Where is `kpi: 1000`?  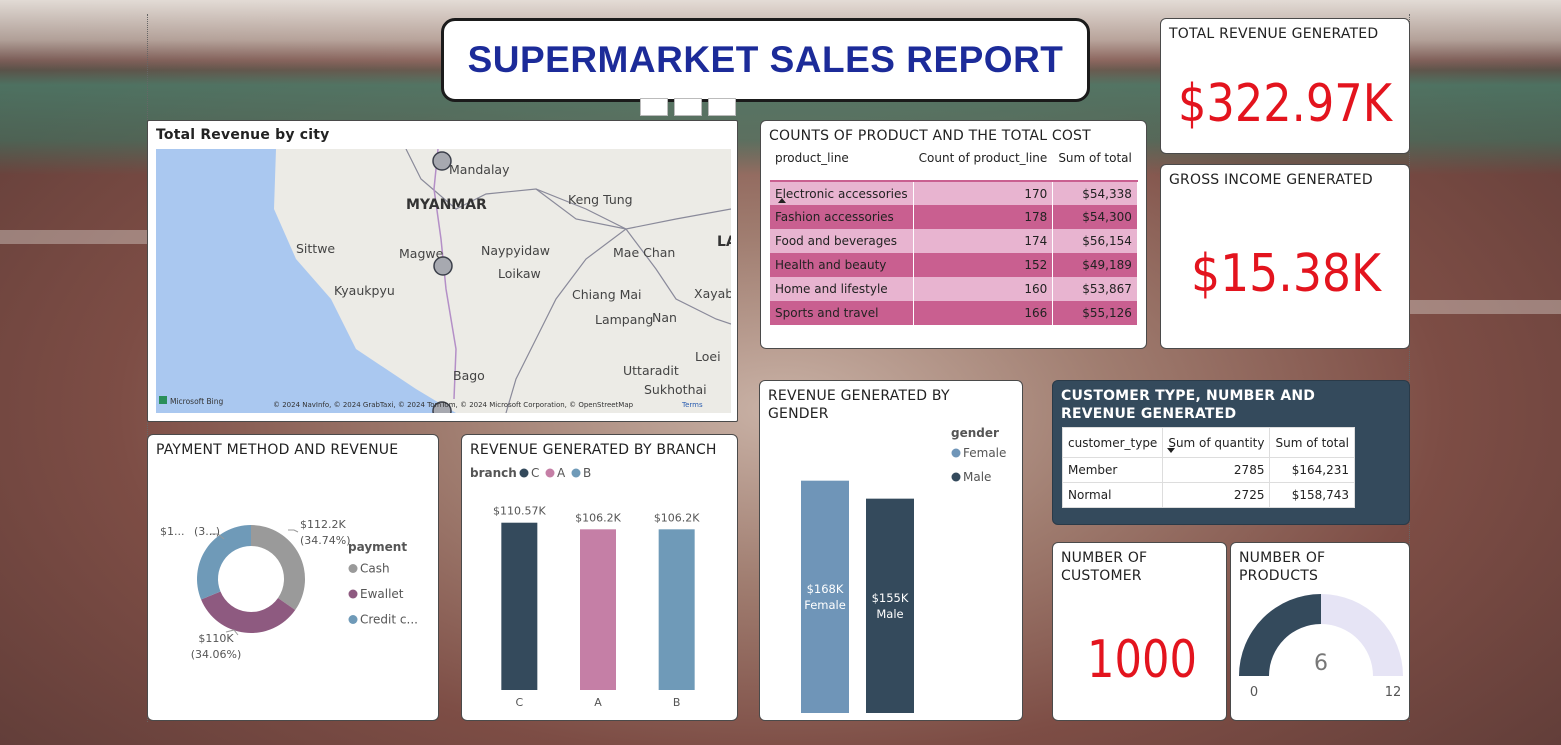
kpi: 1000 is located at coordinates (1142, 660).